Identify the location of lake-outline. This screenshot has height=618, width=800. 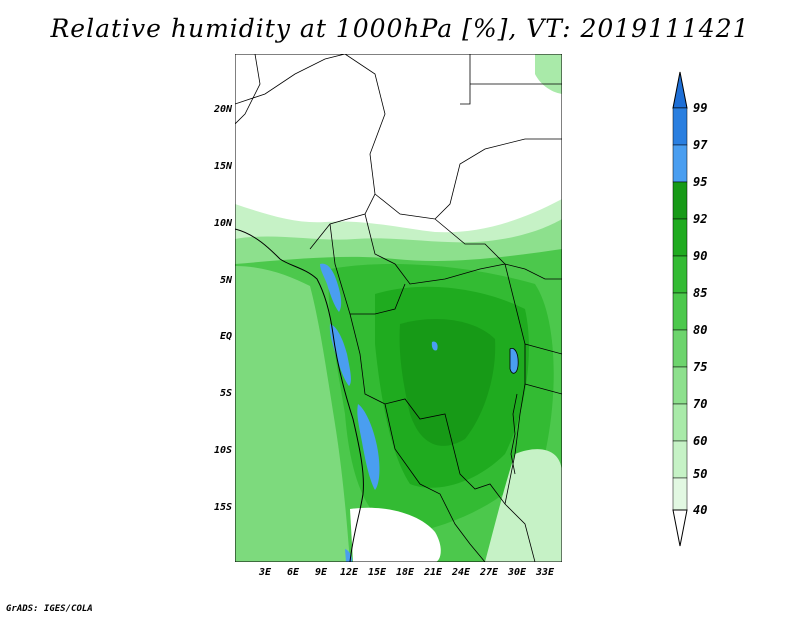
(514, 411).